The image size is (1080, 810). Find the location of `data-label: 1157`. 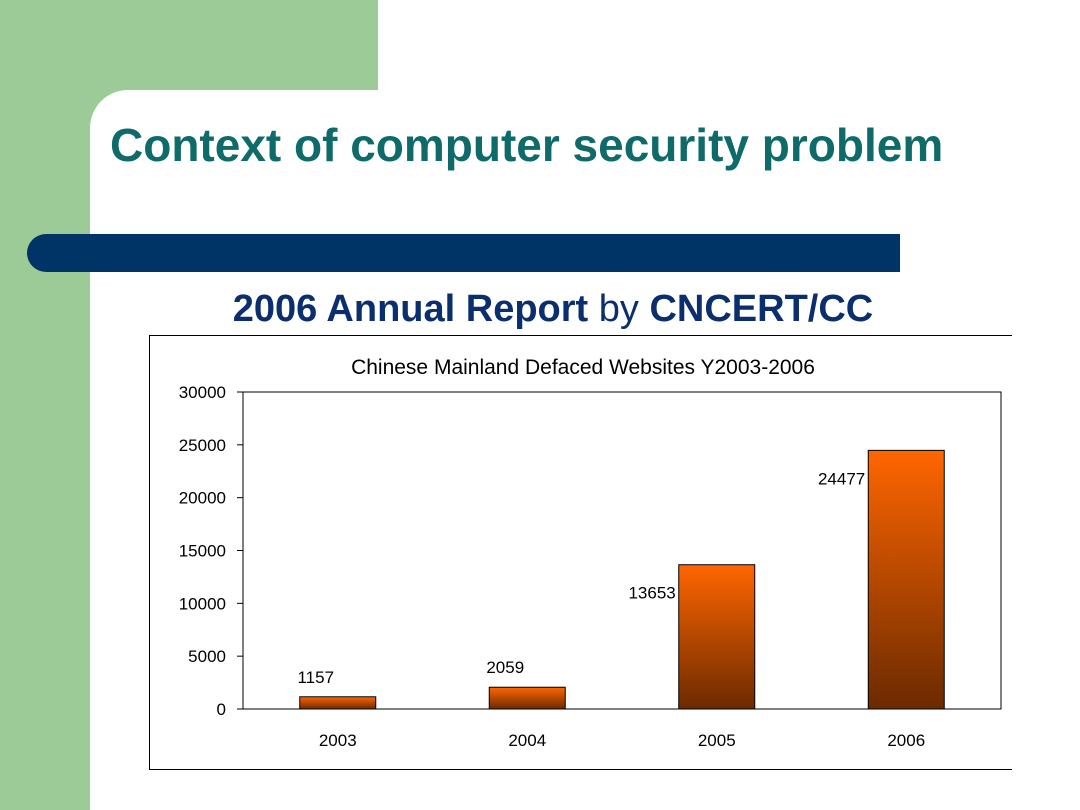

data-label: 1157 is located at coordinates (315, 677).